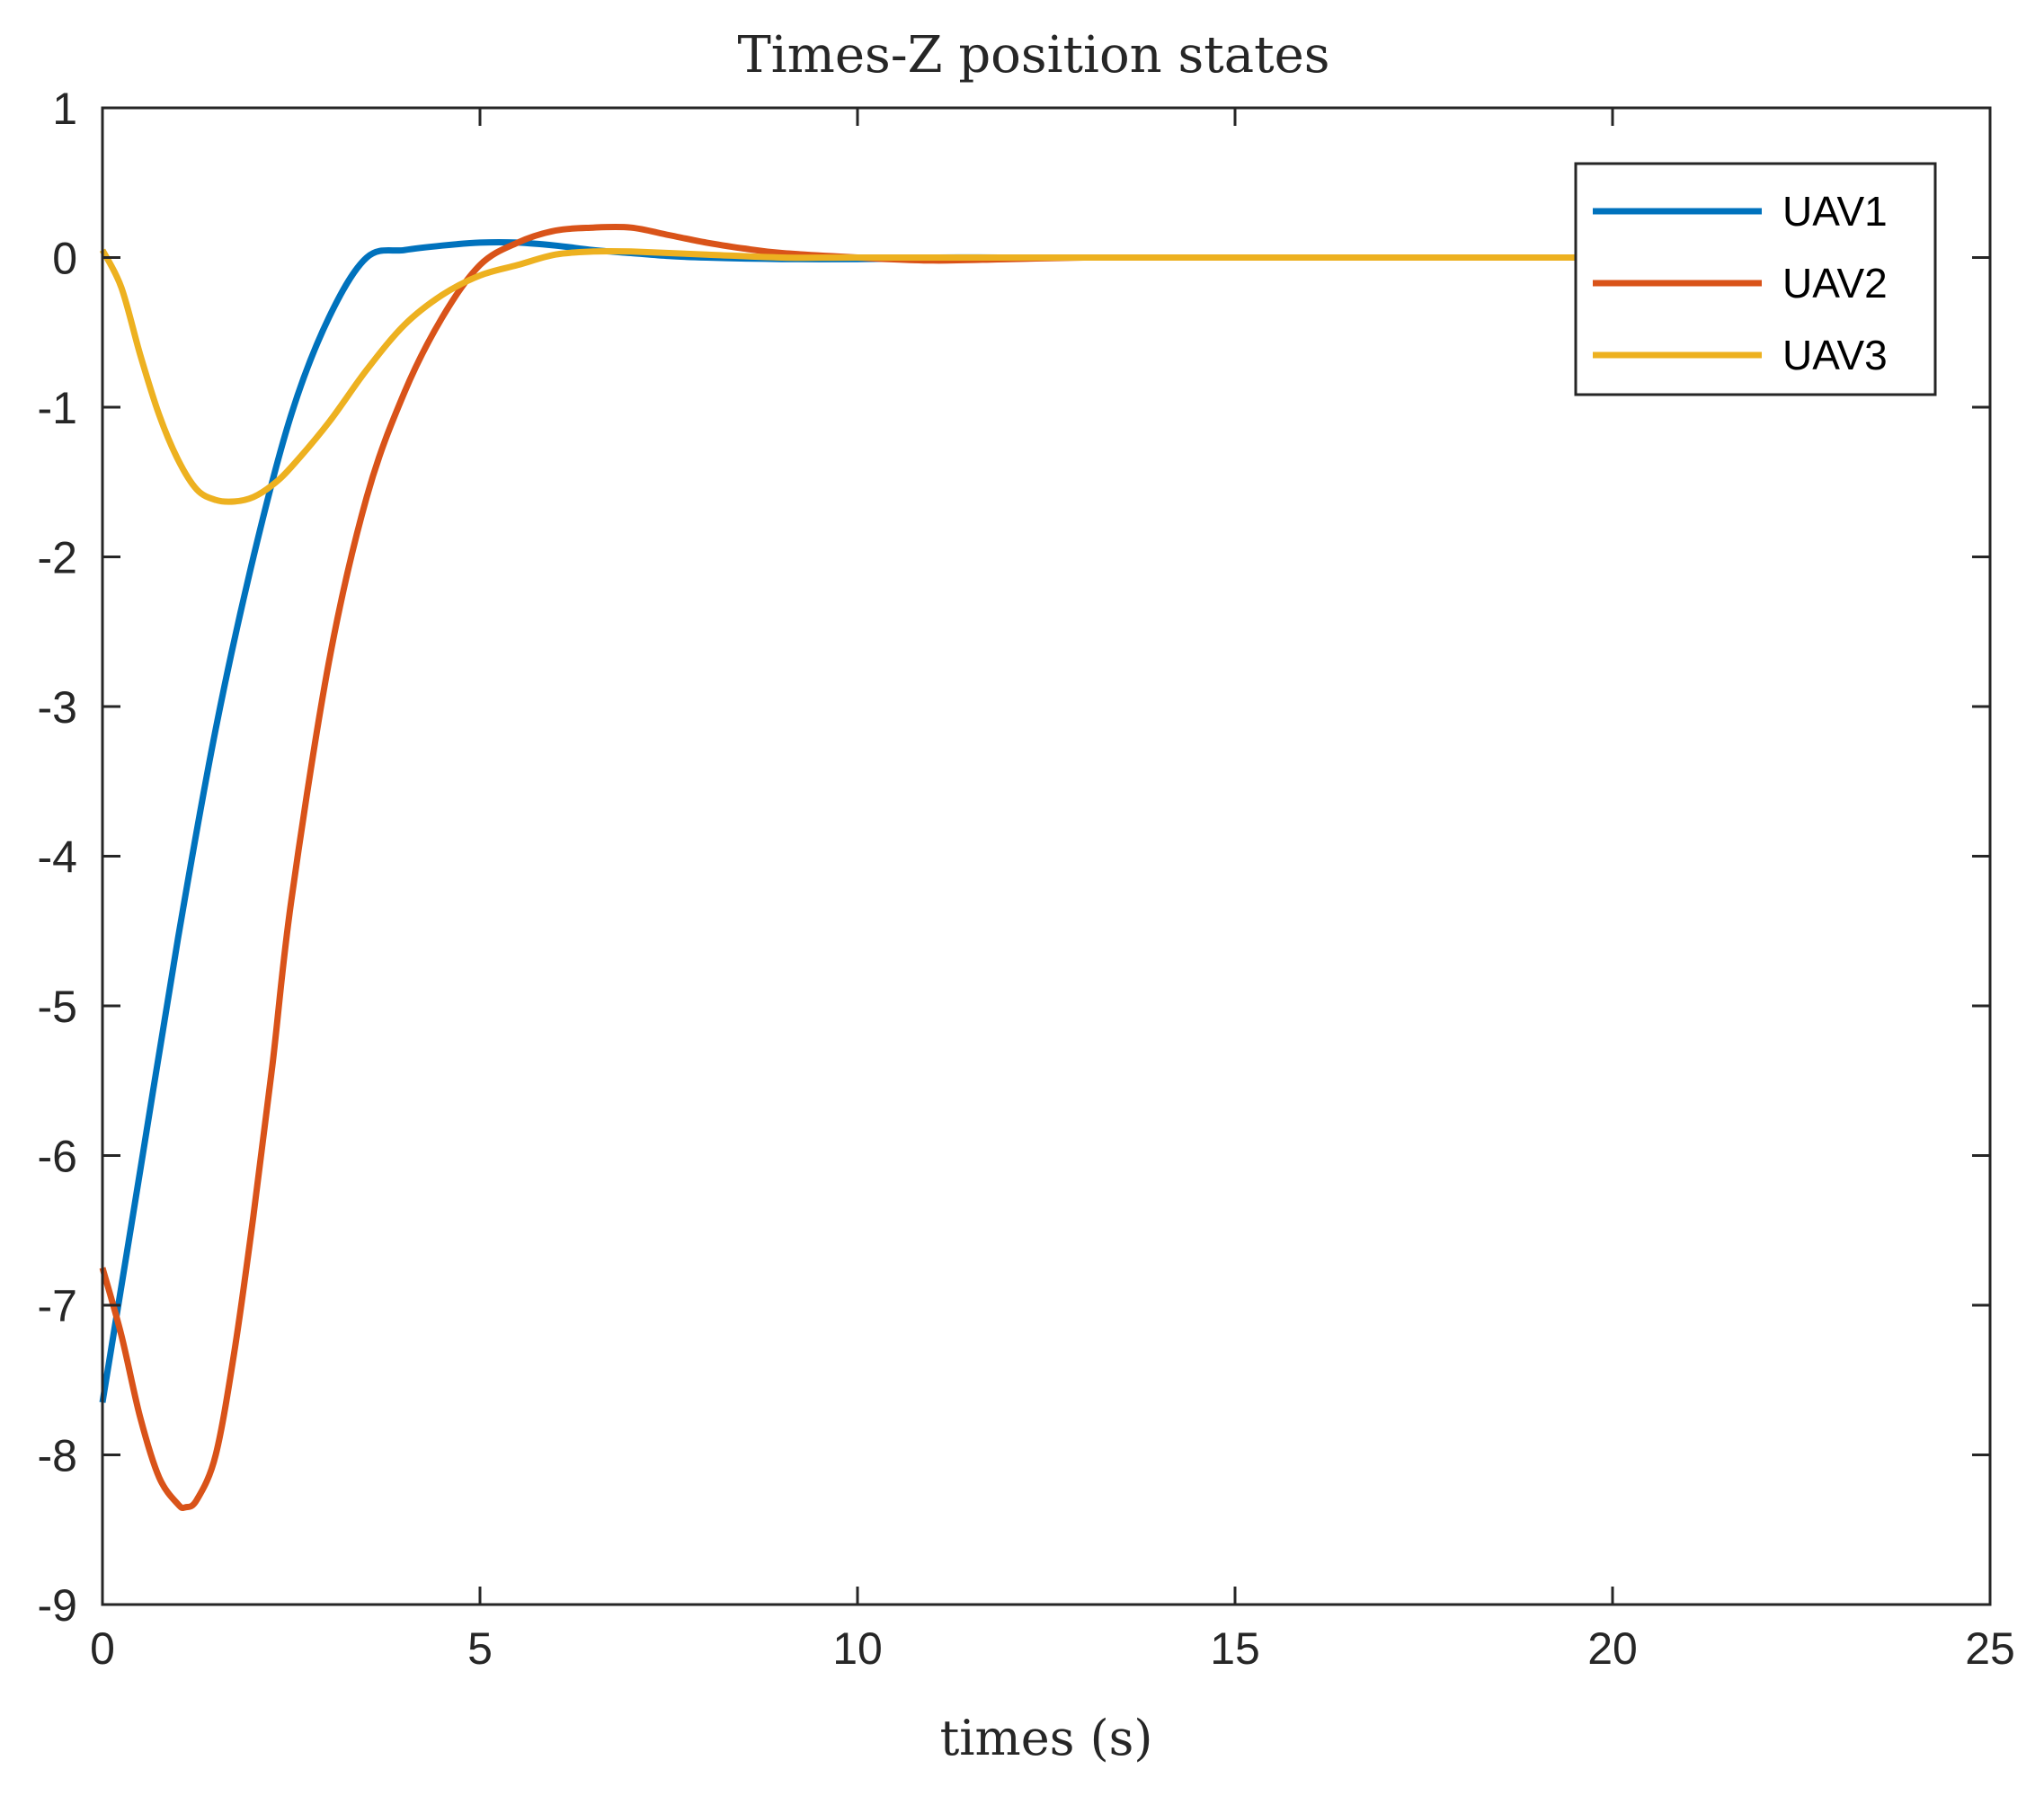  I want to click on y-tick-label: -4, so click(57, 857).